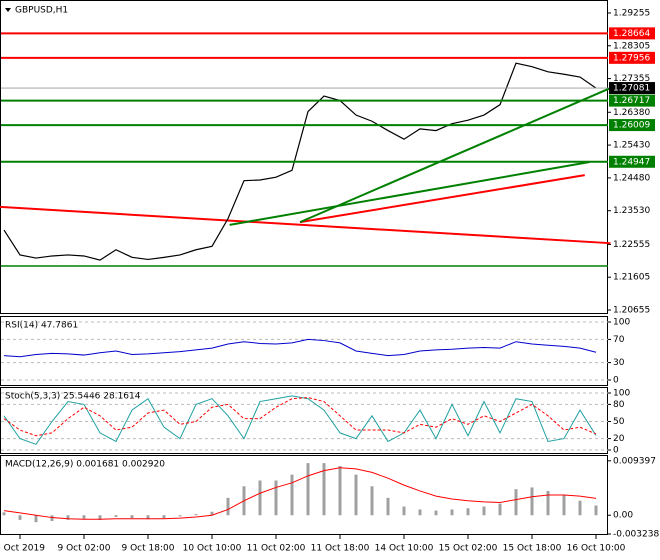 The height and width of the screenshot is (560, 660). Describe the element at coordinates (631, 245) in the screenshot. I see `y-tick-label: 1.22555` at that location.